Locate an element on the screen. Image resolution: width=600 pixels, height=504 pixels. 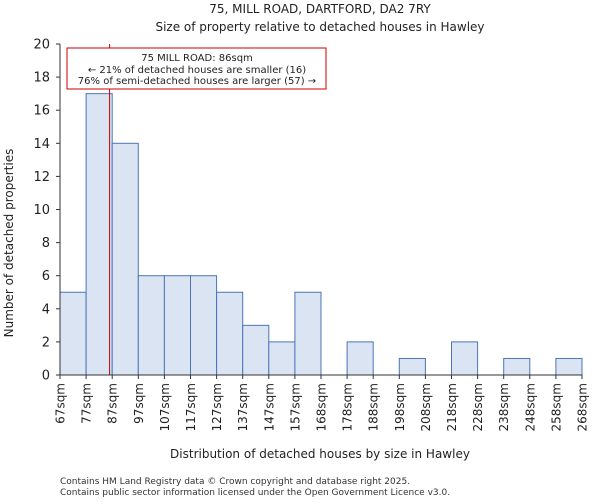
annotation-line1: 75 MILL ROAD: 86sqm is located at coordinates (197, 58).